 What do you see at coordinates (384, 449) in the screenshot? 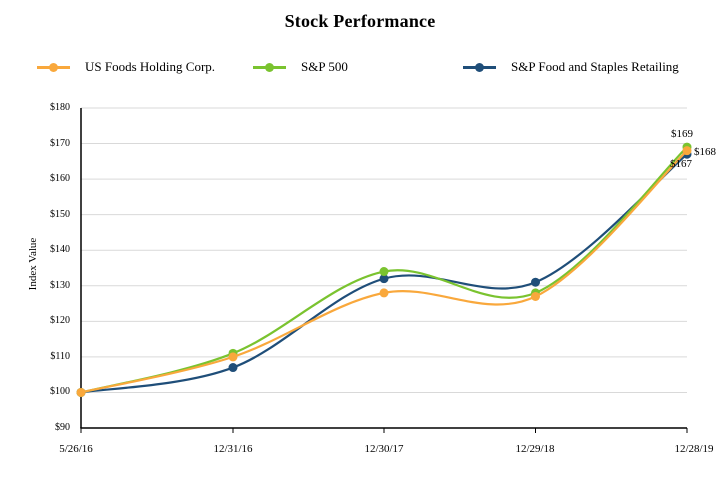
I see `x-tick-label: 12/30/17` at bounding box center [384, 449].